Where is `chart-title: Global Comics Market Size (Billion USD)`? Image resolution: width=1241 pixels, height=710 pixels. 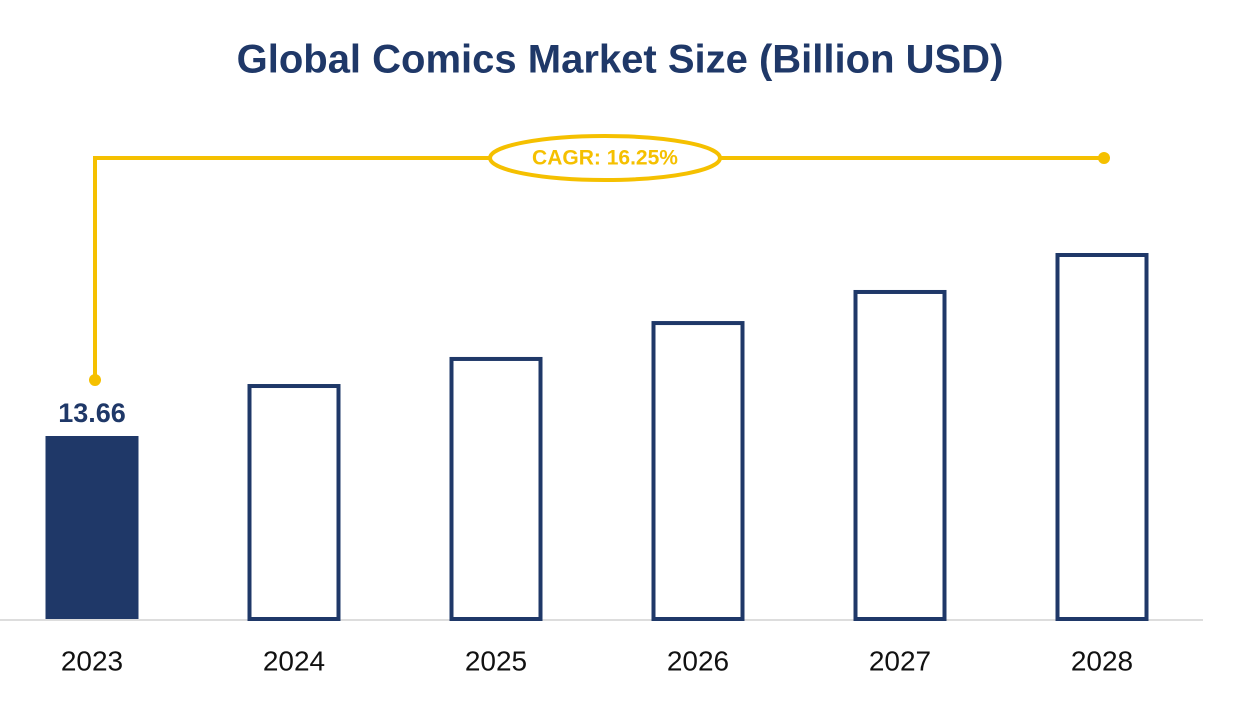
chart-title: Global Comics Market Size (Billion USD) is located at coordinates (620, 60).